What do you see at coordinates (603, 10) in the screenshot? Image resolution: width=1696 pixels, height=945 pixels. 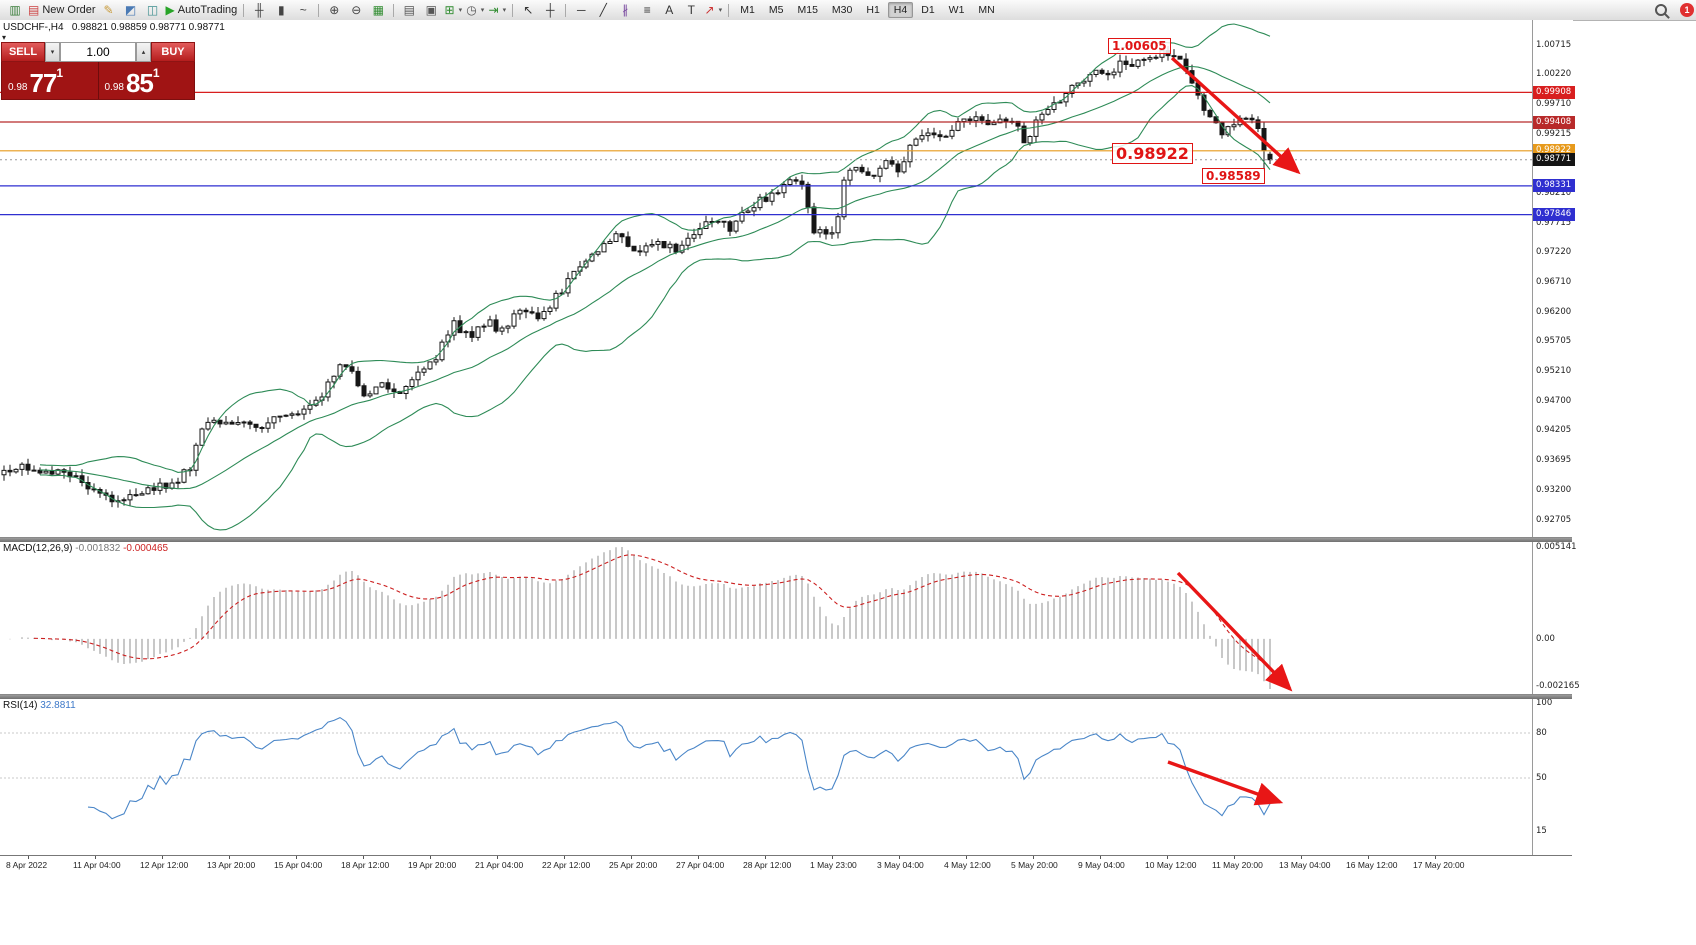 I see `trendline-tool-icon: ╱` at bounding box center [603, 10].